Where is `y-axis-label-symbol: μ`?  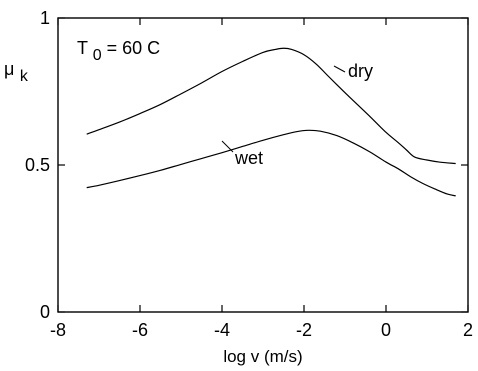 y-axis-label-symbol: μ is located at coordinates (9, 69).